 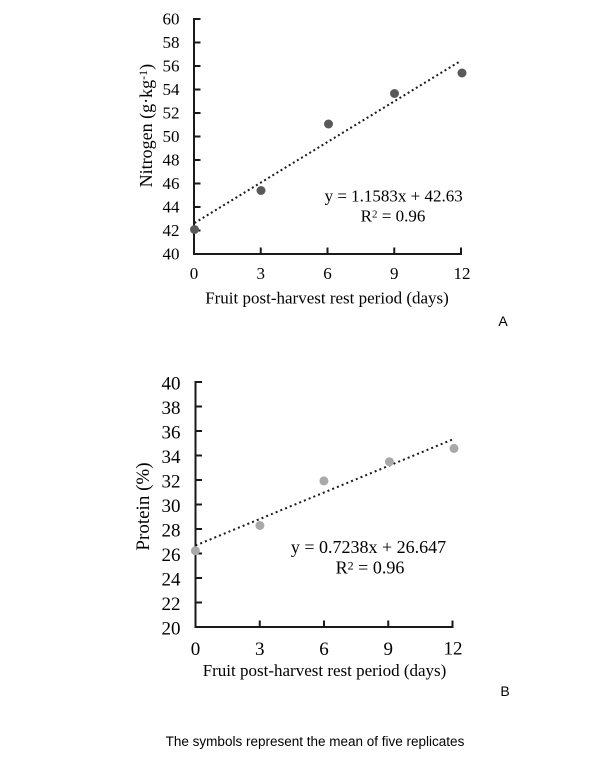 I want to click on svg-text: 30, so click(x=171, y=506).